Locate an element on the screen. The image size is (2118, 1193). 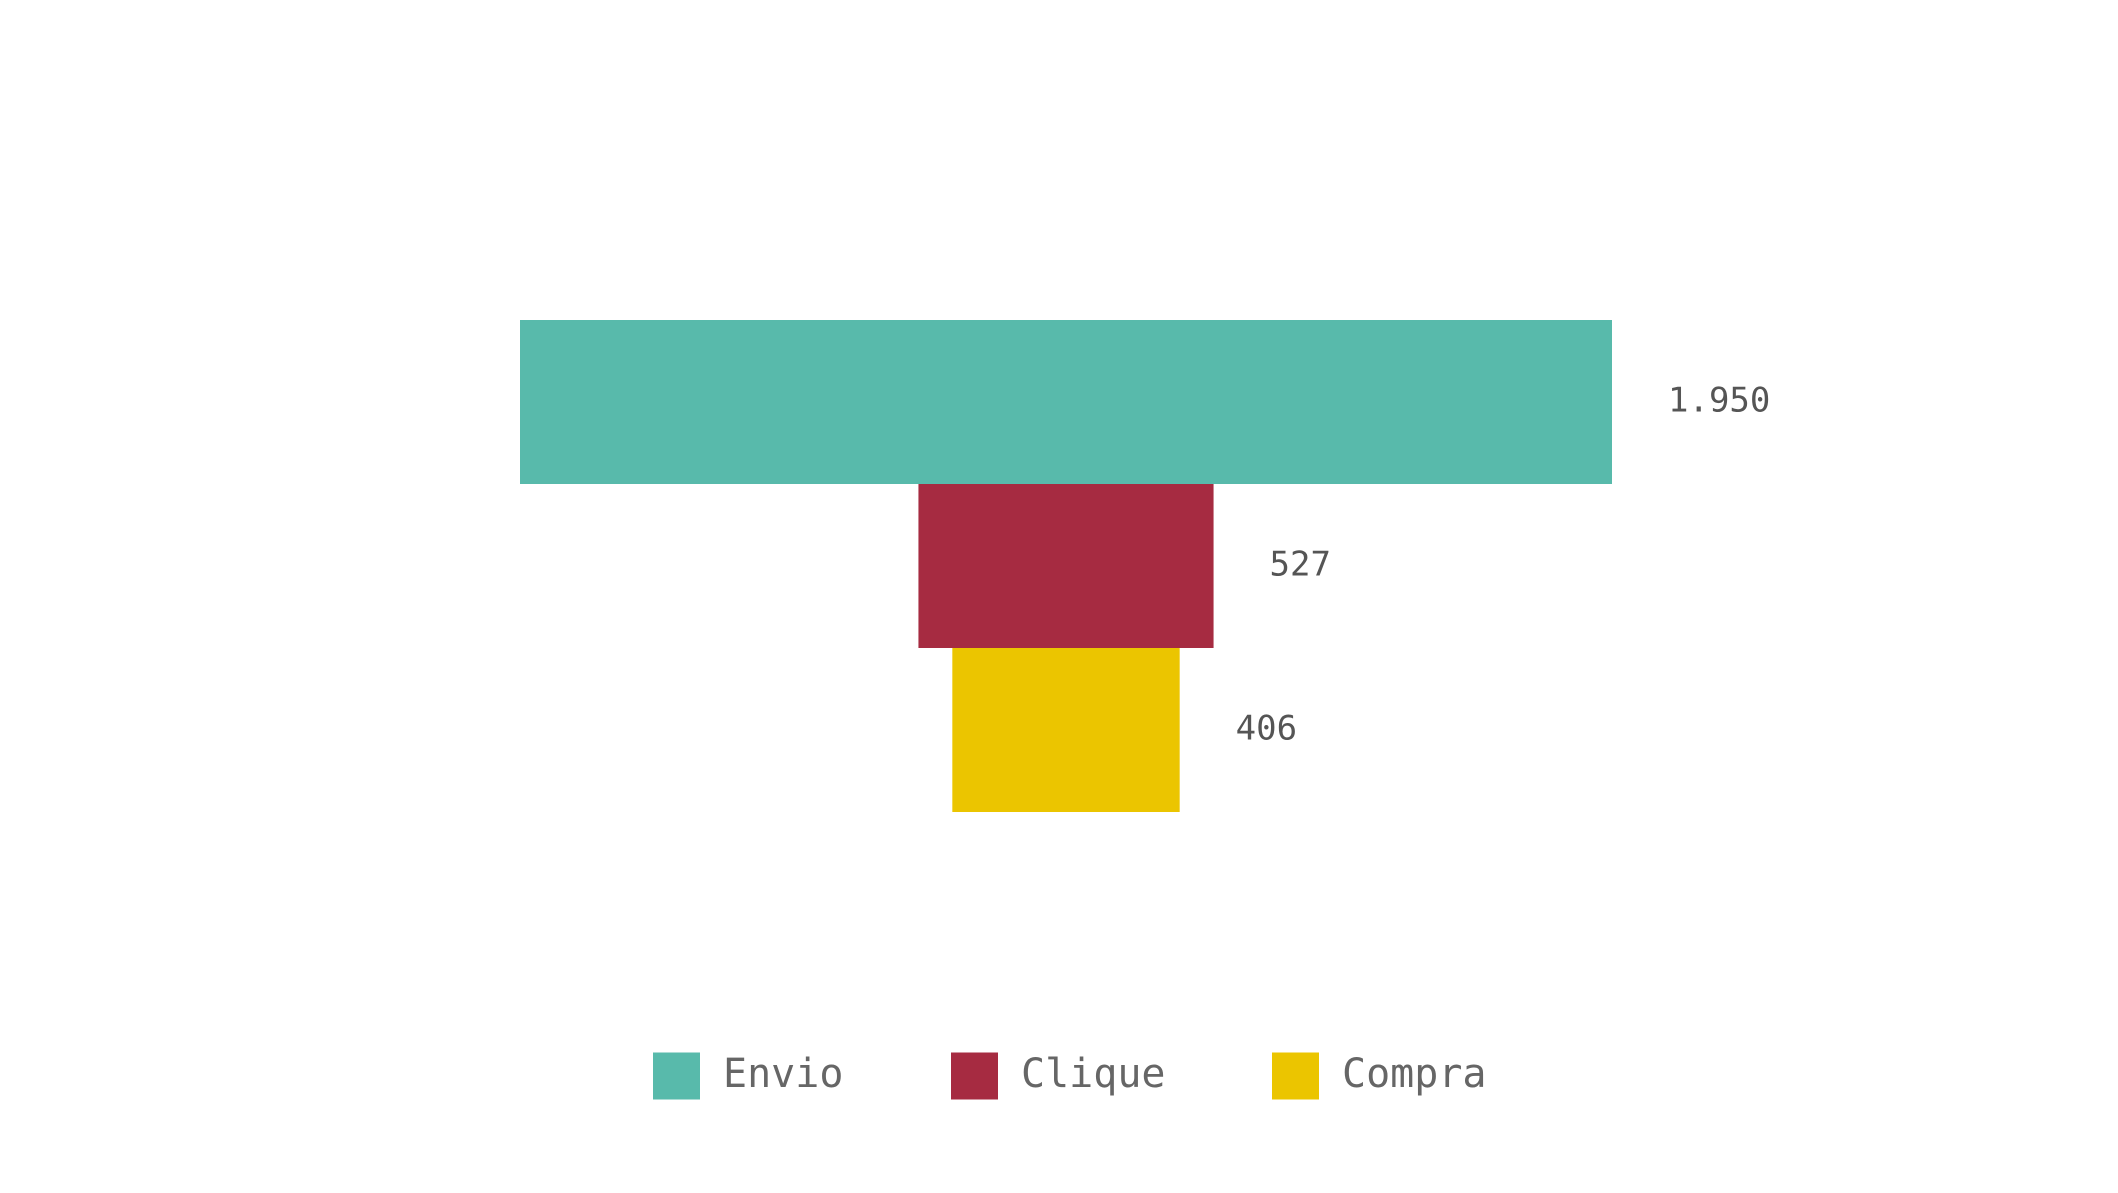
funnel-value-labels: 1.950 527 406 is located at coordinates (1503, 565).